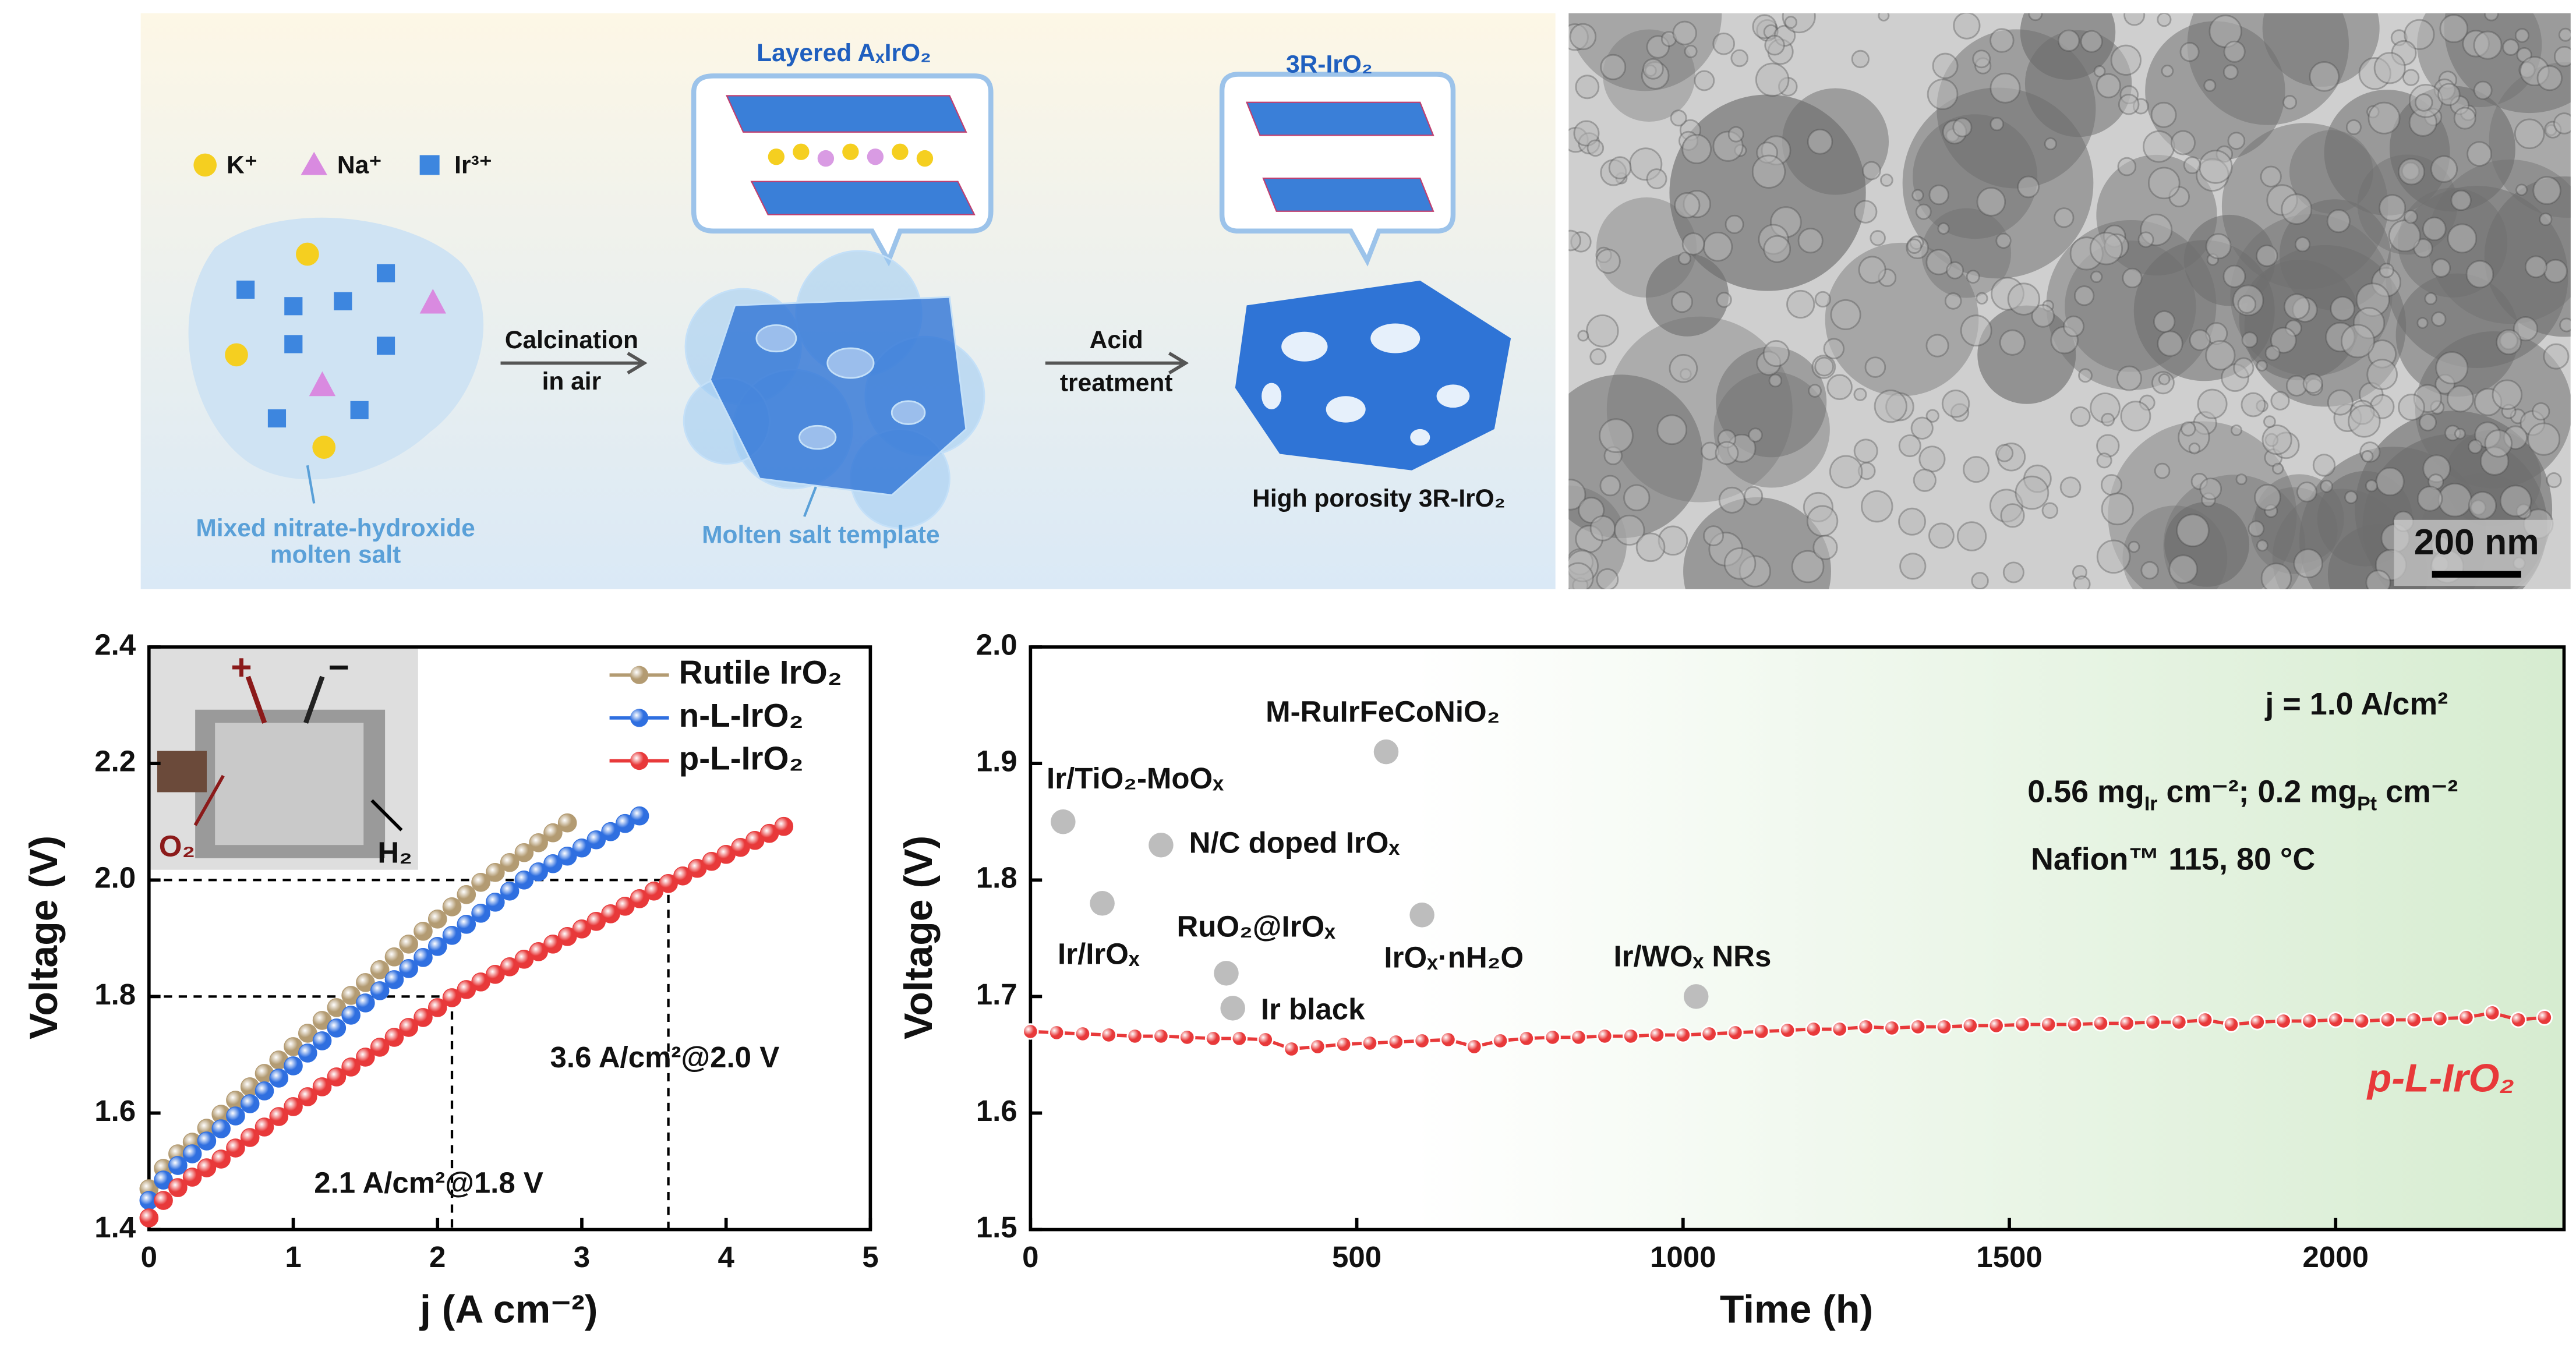  I want to click on y-tick-label: 1.5, so click(996, 1228).